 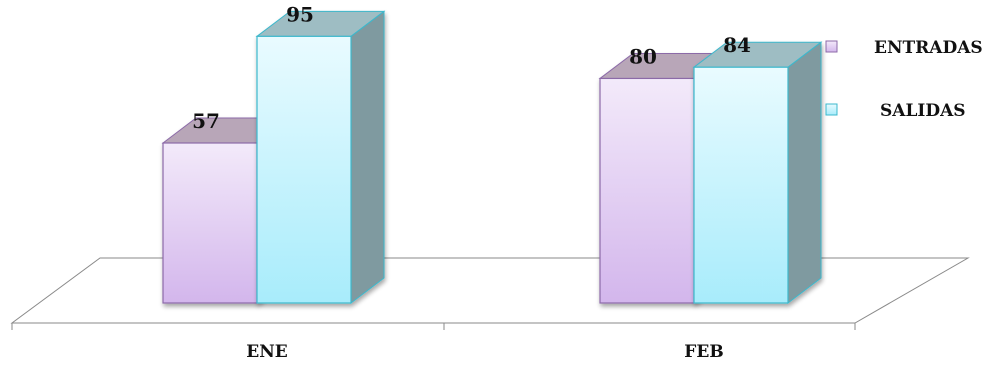 What do you see at coordinates (831, 46) in the screenshot?
I see `legend-swatch-entradas` at bounding box center [831, 46].